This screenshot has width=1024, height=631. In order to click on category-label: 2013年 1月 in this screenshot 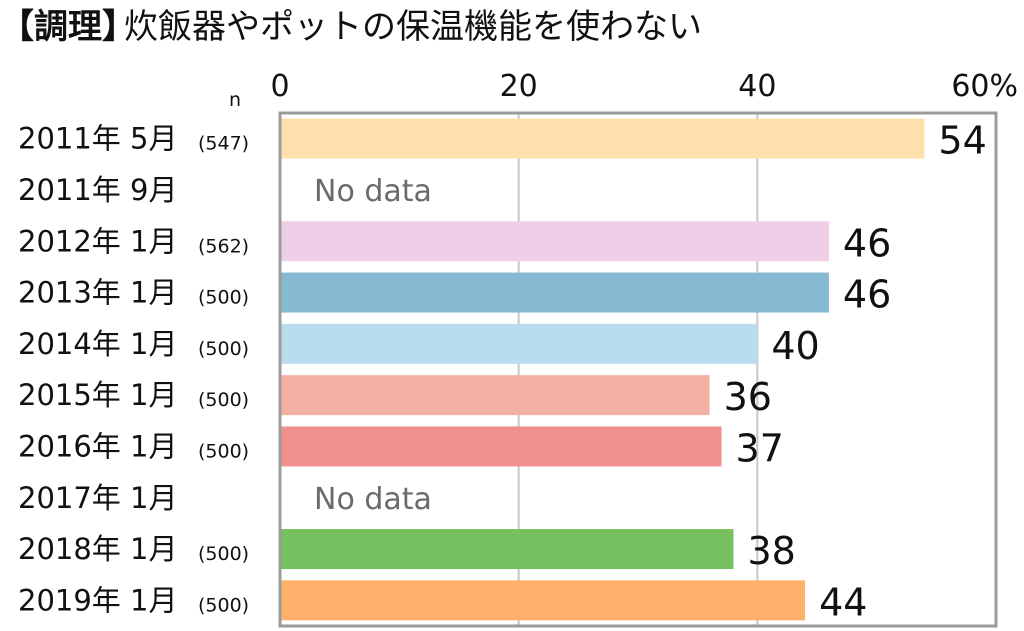, I will do `click(97, 293)`.